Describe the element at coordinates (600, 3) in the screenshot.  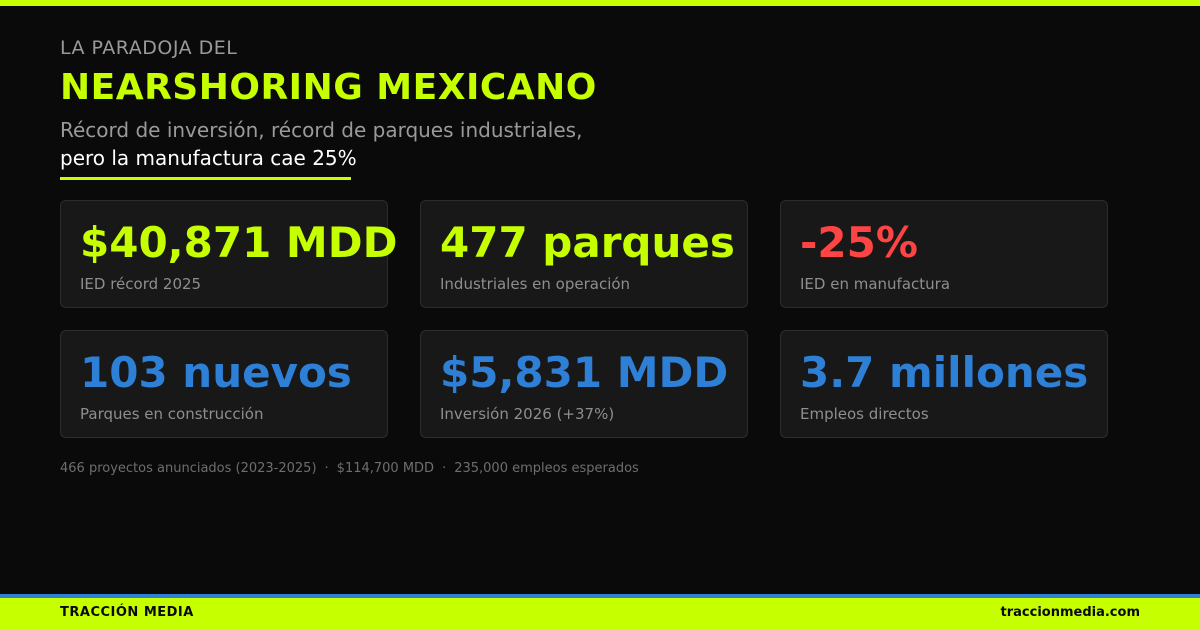
I see `top-accent-bar` at that location.